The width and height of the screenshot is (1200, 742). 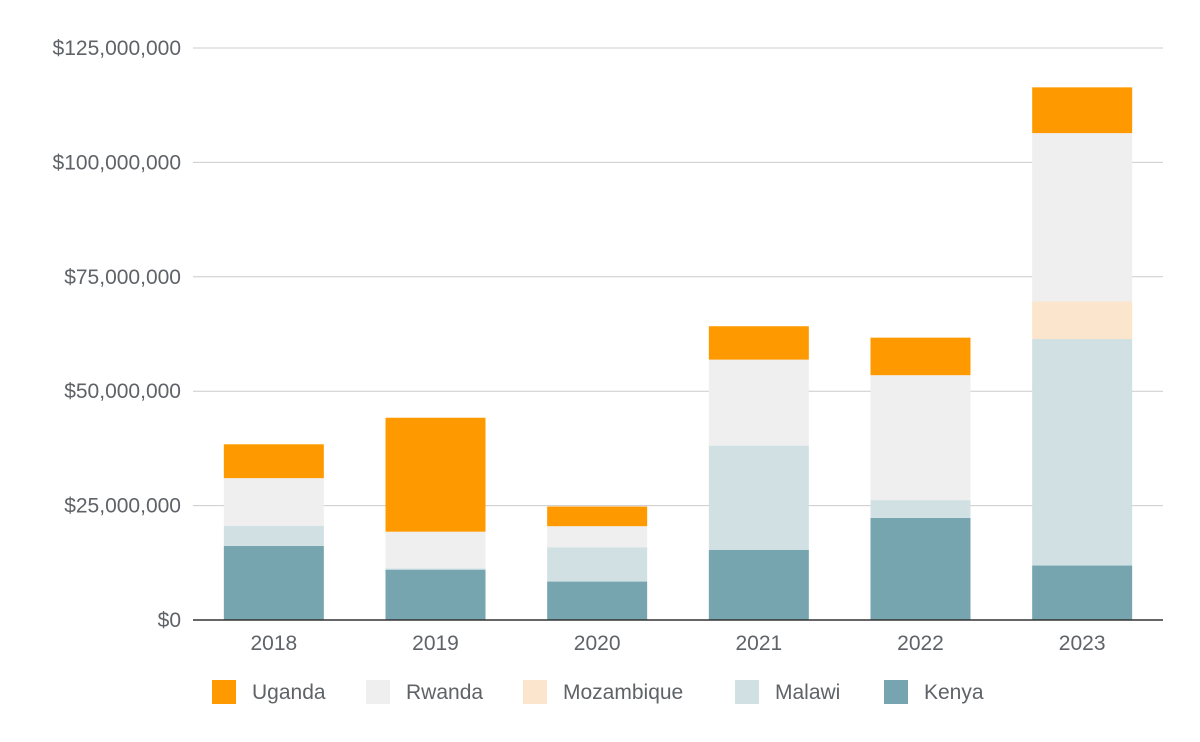 I want to click on legend-item-rwanda: Rwanda, so click(x=424, y=692).